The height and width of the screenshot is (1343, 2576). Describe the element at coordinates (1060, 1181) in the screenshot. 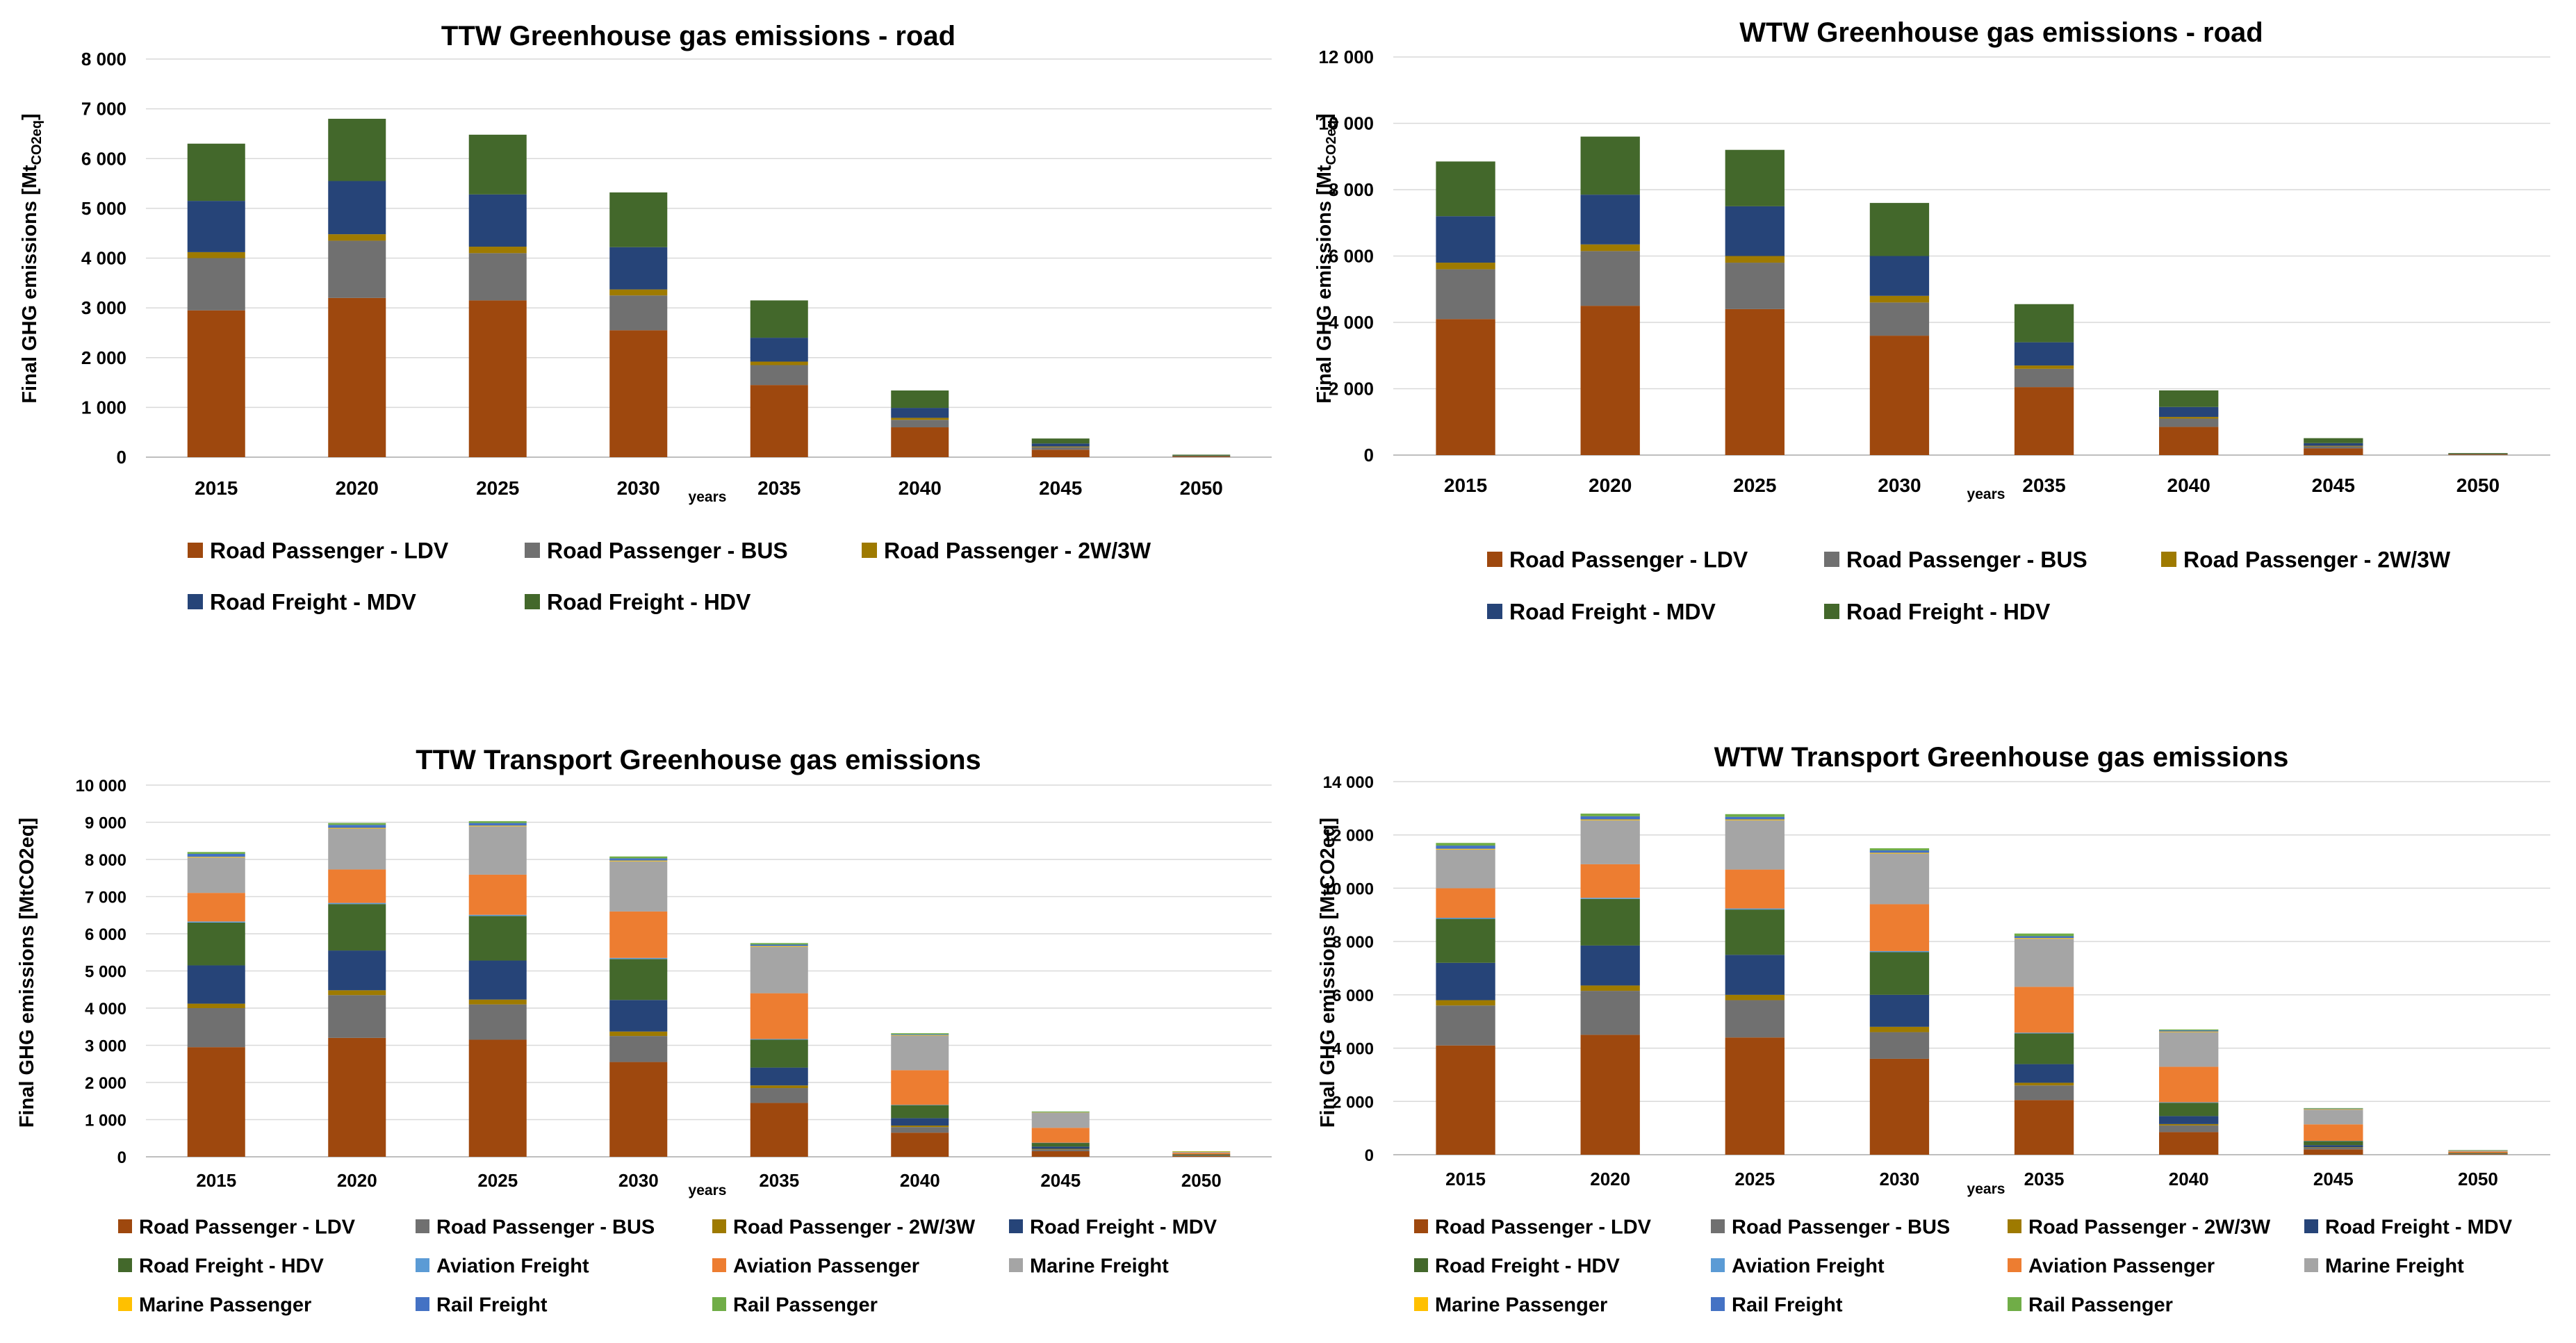

I see `x-tick-label: 2045` at that location.